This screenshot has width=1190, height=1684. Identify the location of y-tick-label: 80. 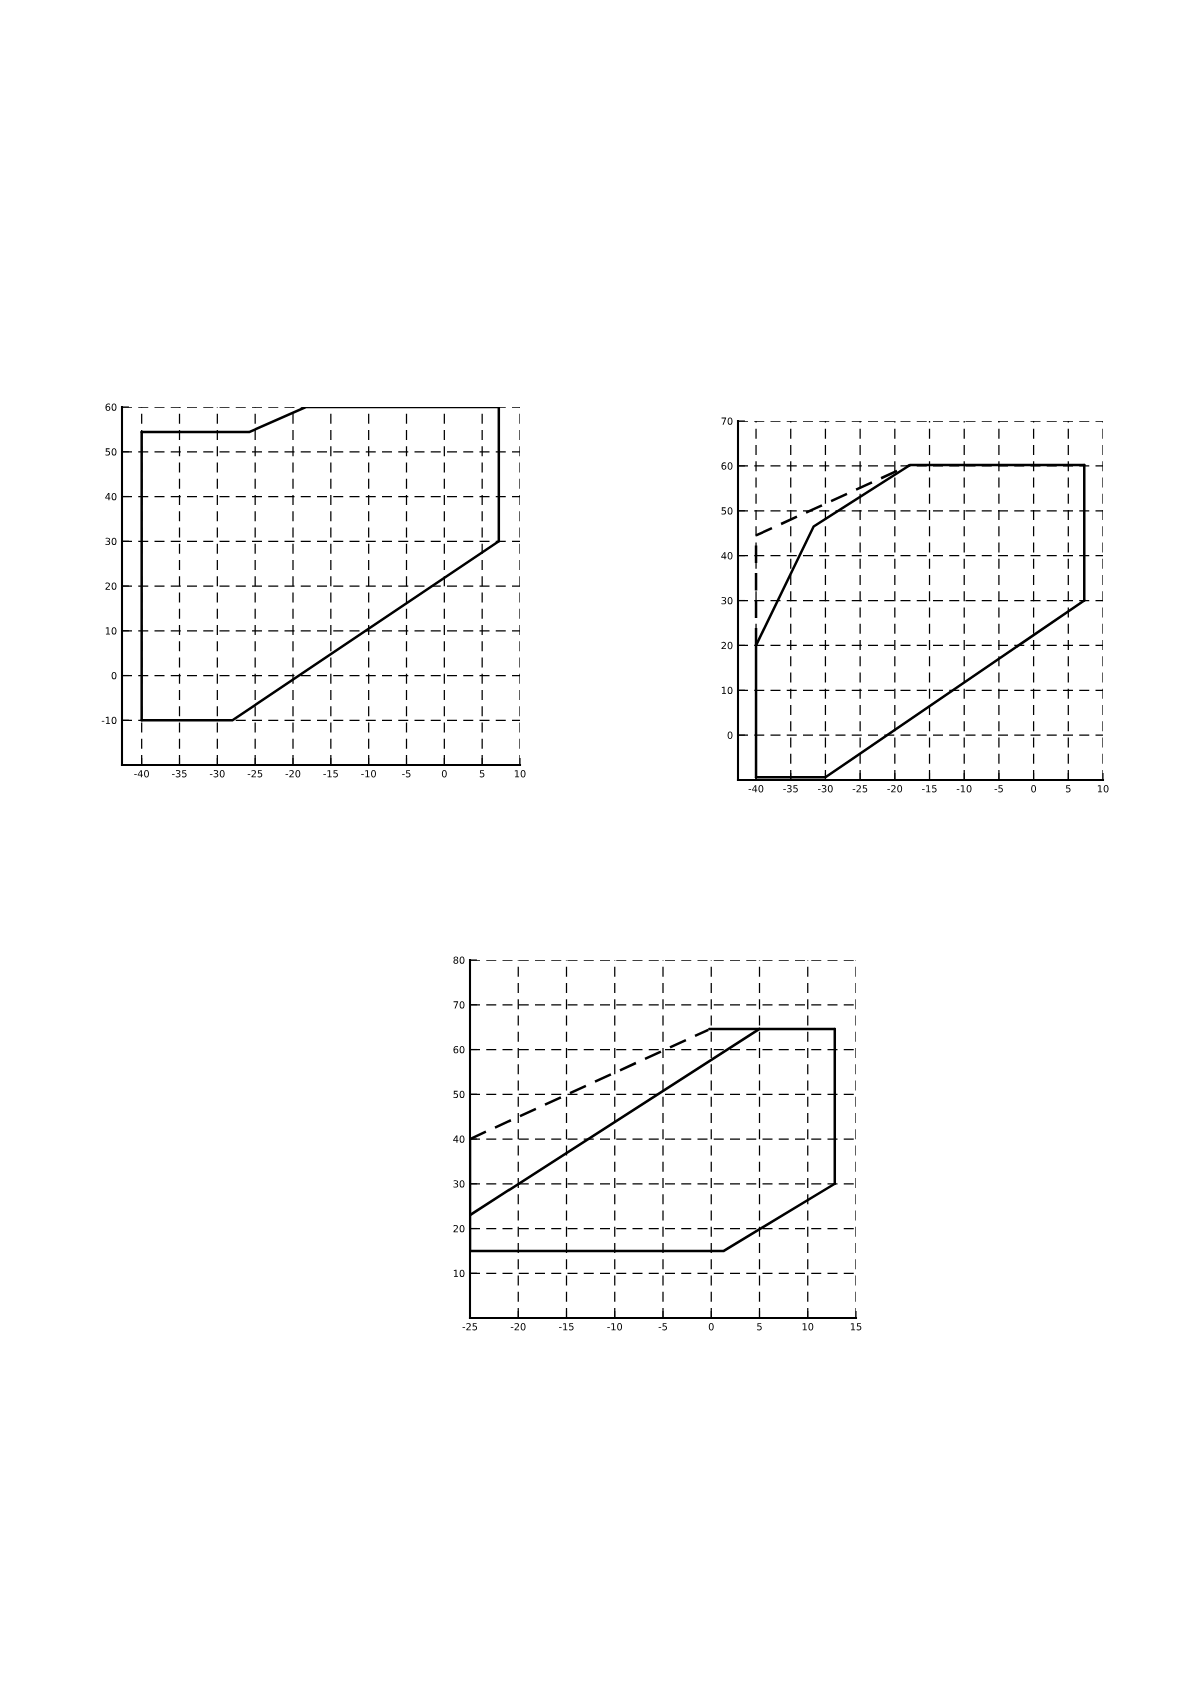
(459, 960).